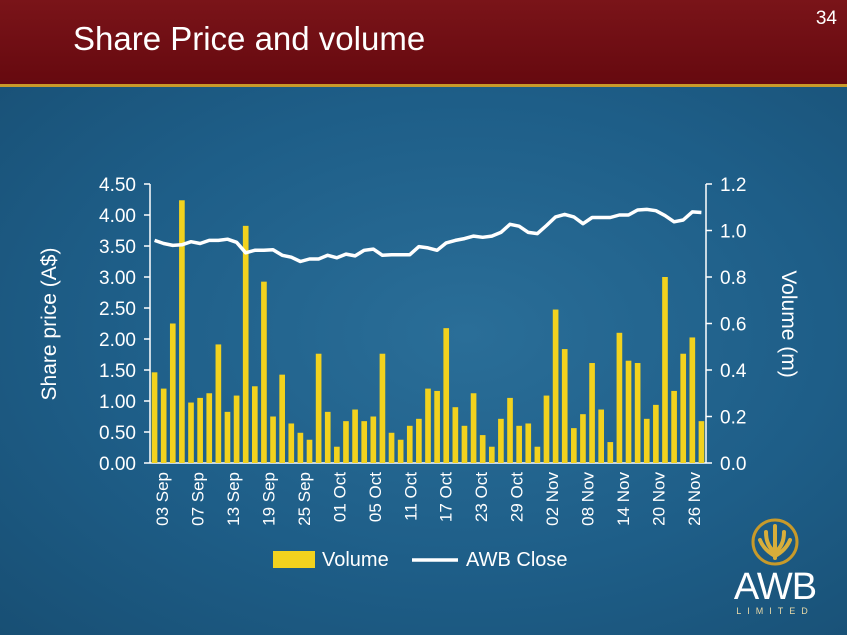  Describe the element at coordinates (826, 18) in the screenshot. I see `page-number: 34` at that location.